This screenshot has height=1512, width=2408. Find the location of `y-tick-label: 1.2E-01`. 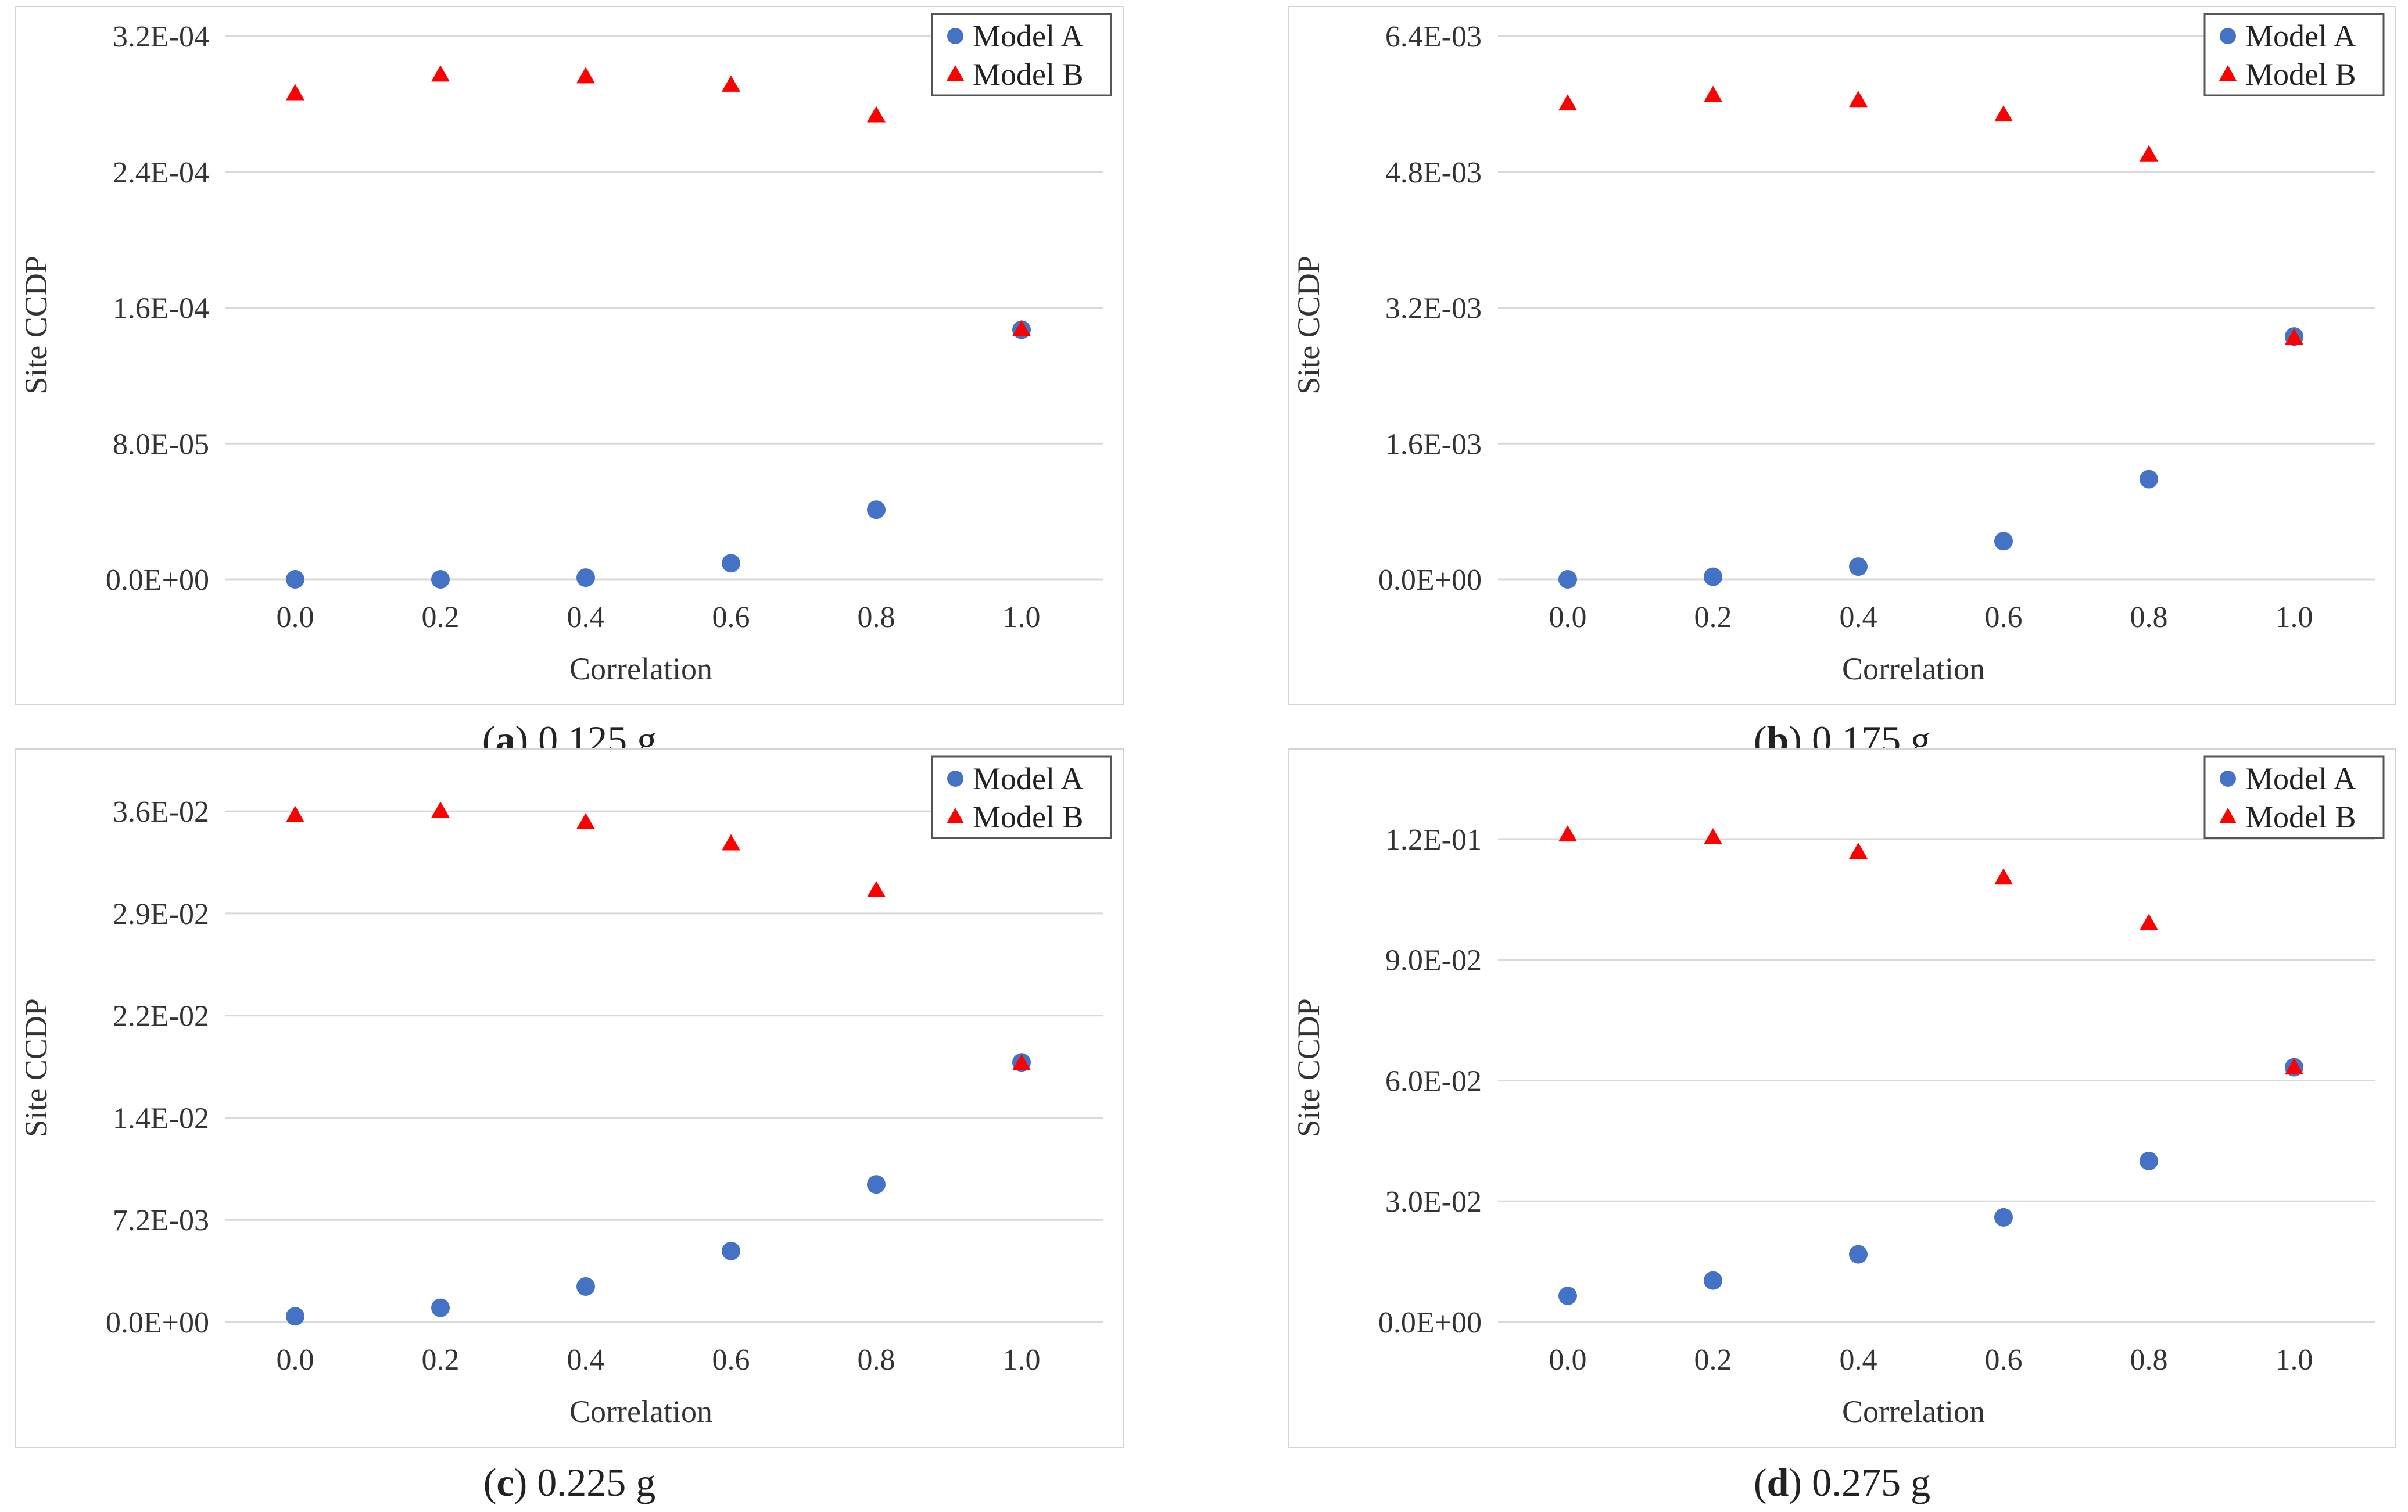

y-tick-label: 1.2E-01 is located at coordinates (1433, 840).